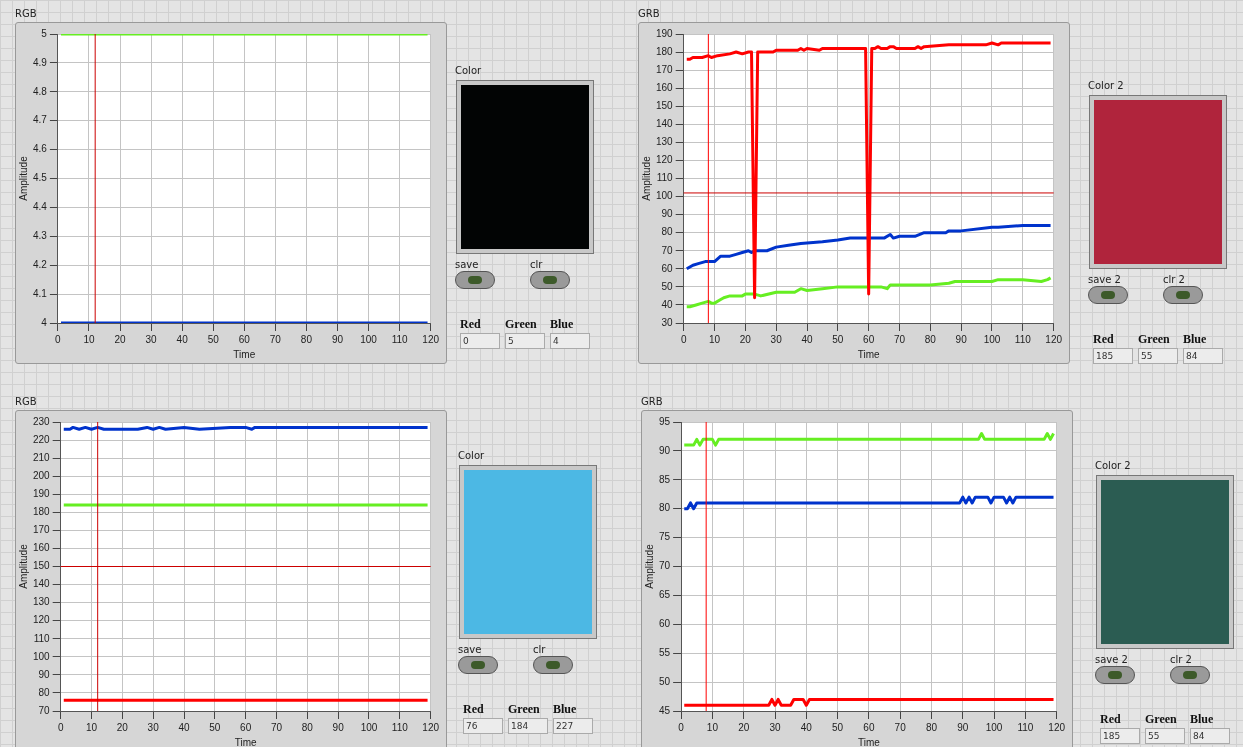  I want to click on y-tick-label: 45, so click(665, 710).